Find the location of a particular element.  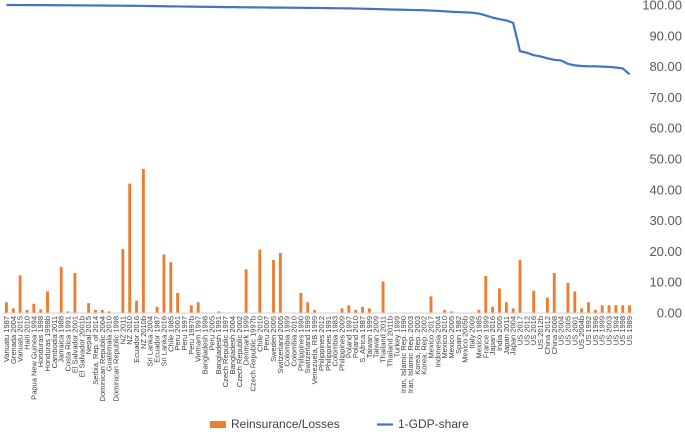

category-label: Switzerland 1999 is located at coordinates (307, 345).